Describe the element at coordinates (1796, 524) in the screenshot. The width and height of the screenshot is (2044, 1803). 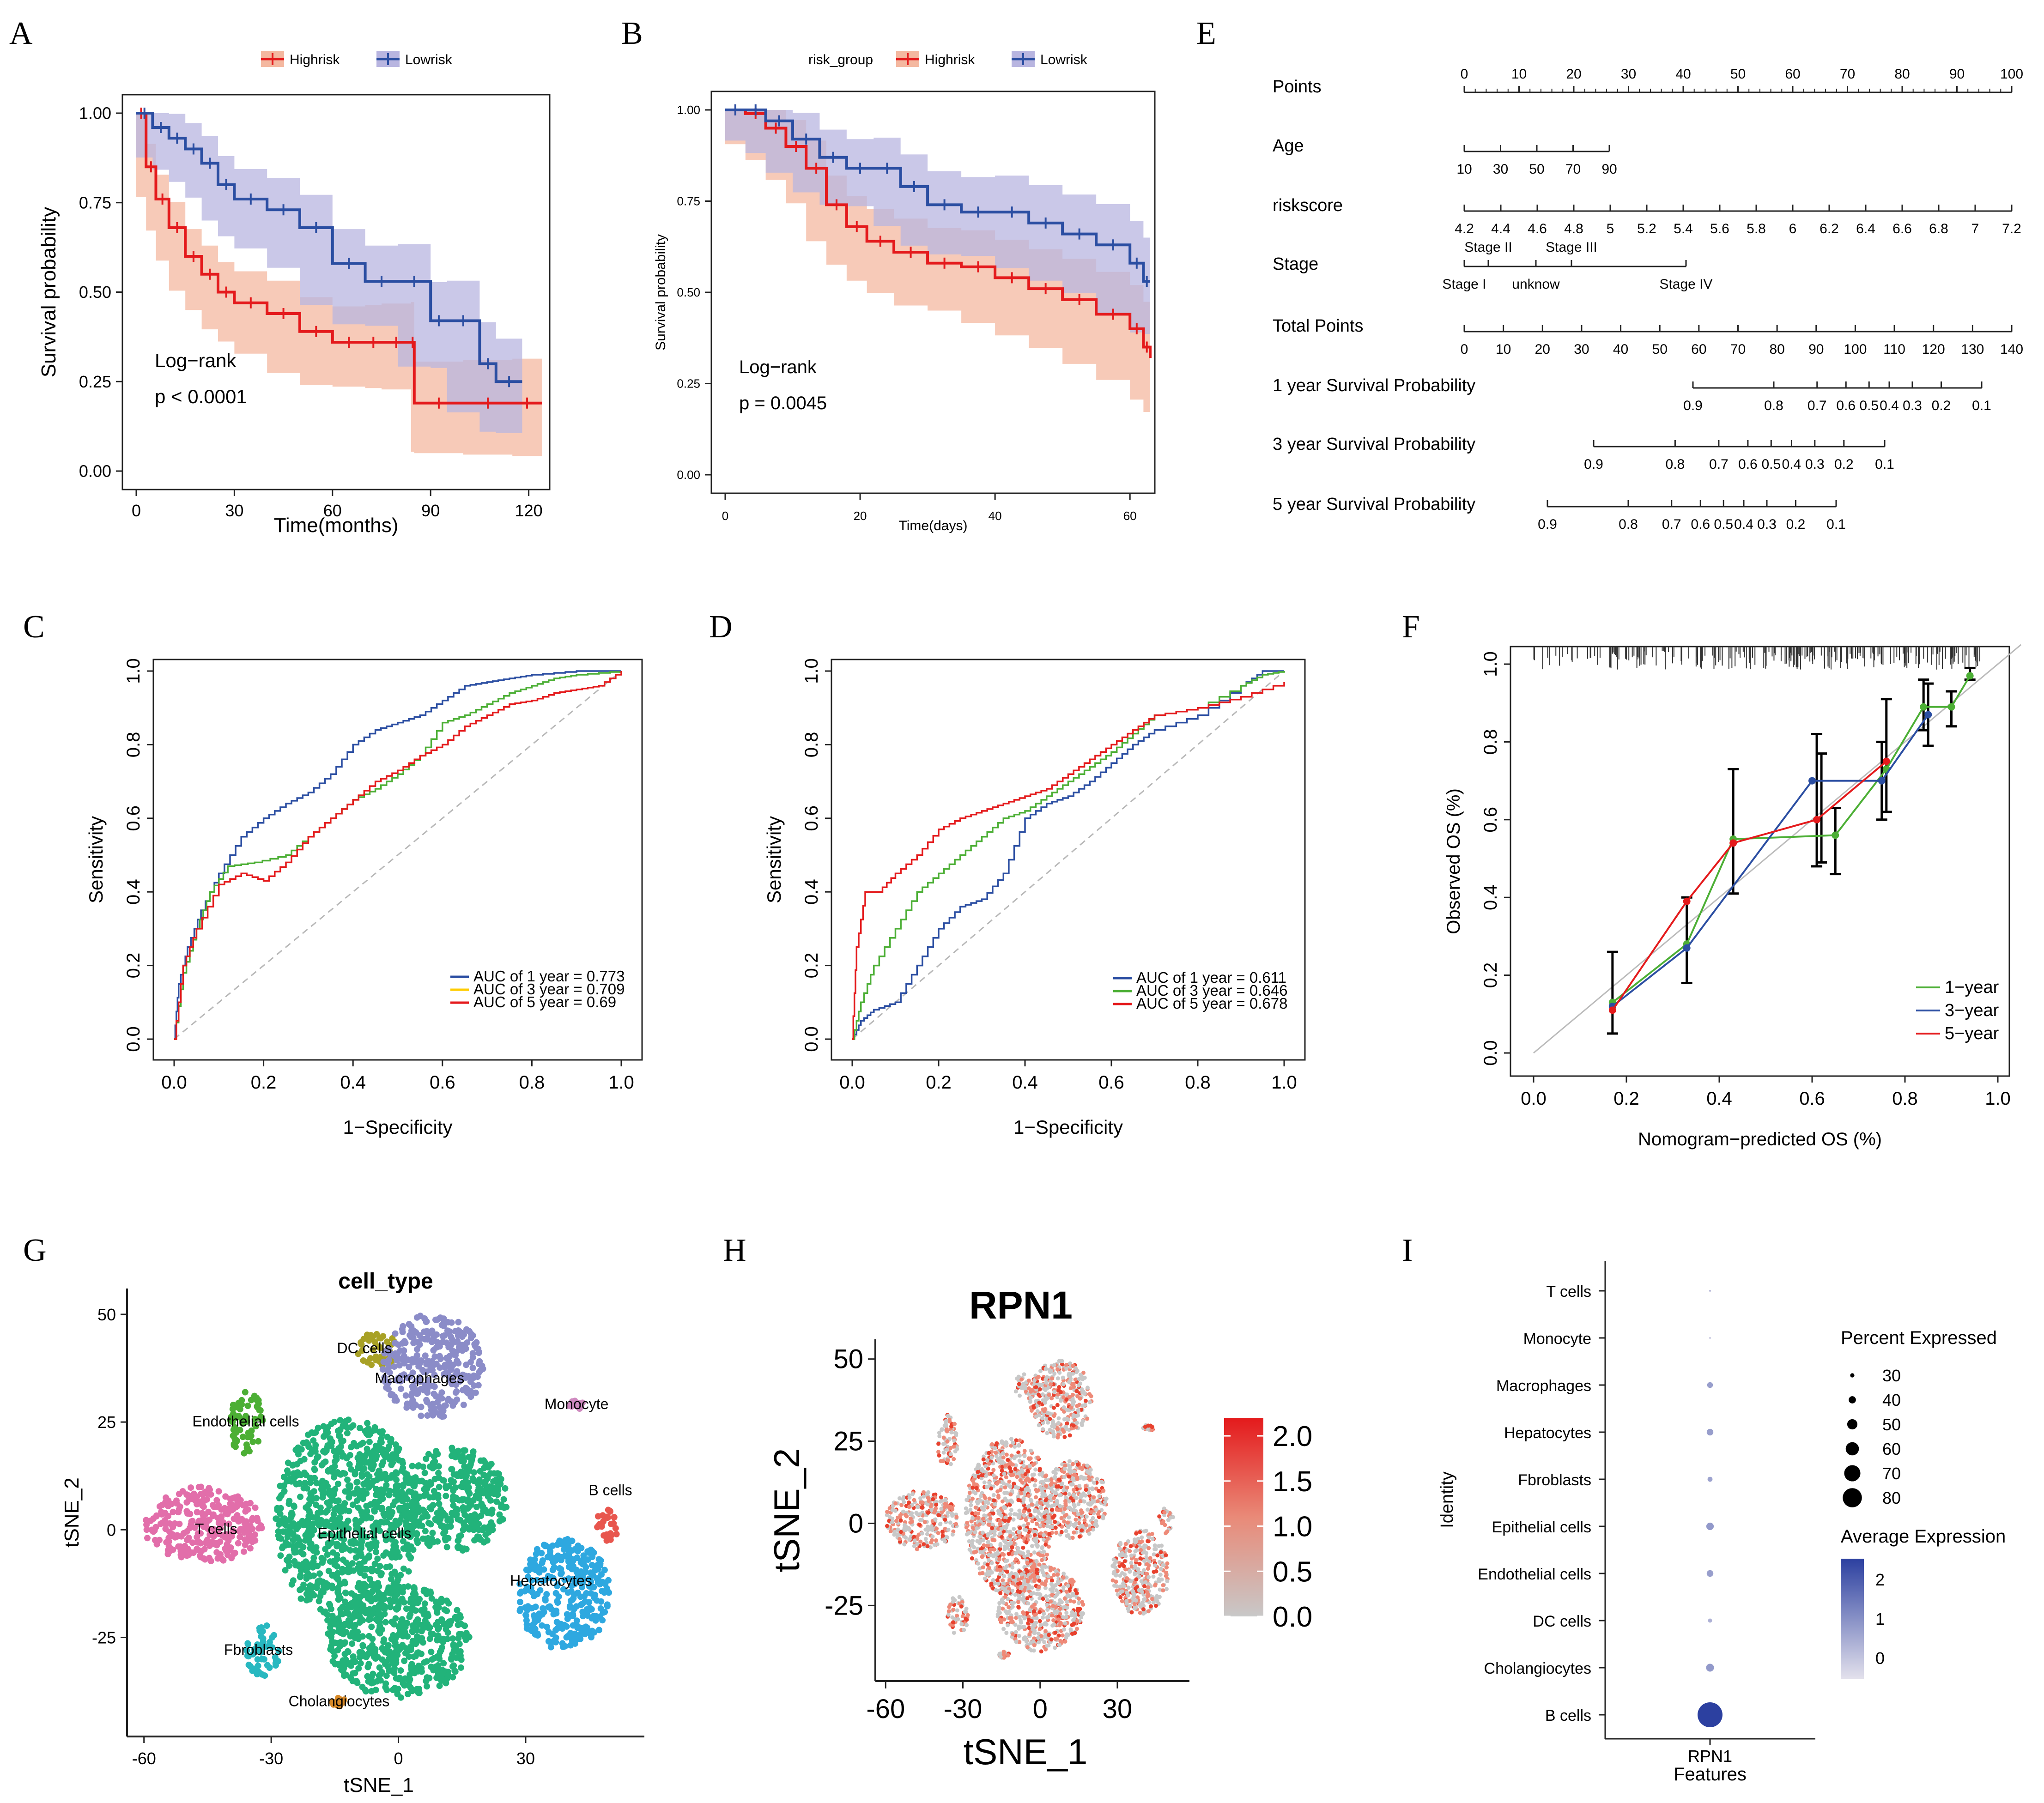
I see `nomogram-tick-label: 0.2` at that location.